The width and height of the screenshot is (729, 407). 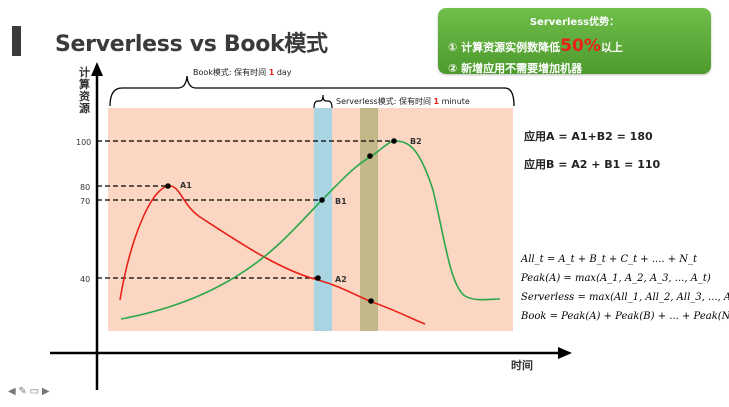 What do you see at coordinates (370, 156) in the screenshot?
I see `point-green-band` at bounding box center [370, 156].